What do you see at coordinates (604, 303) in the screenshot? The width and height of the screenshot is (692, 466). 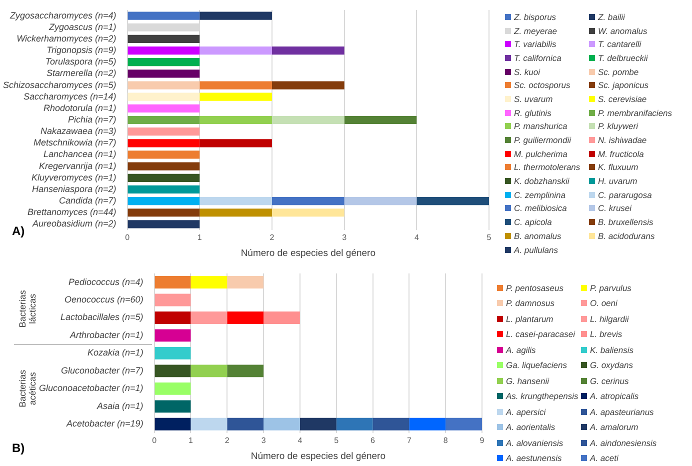 I see `legend-label: O. oeni` at bounding box center [604, 303].